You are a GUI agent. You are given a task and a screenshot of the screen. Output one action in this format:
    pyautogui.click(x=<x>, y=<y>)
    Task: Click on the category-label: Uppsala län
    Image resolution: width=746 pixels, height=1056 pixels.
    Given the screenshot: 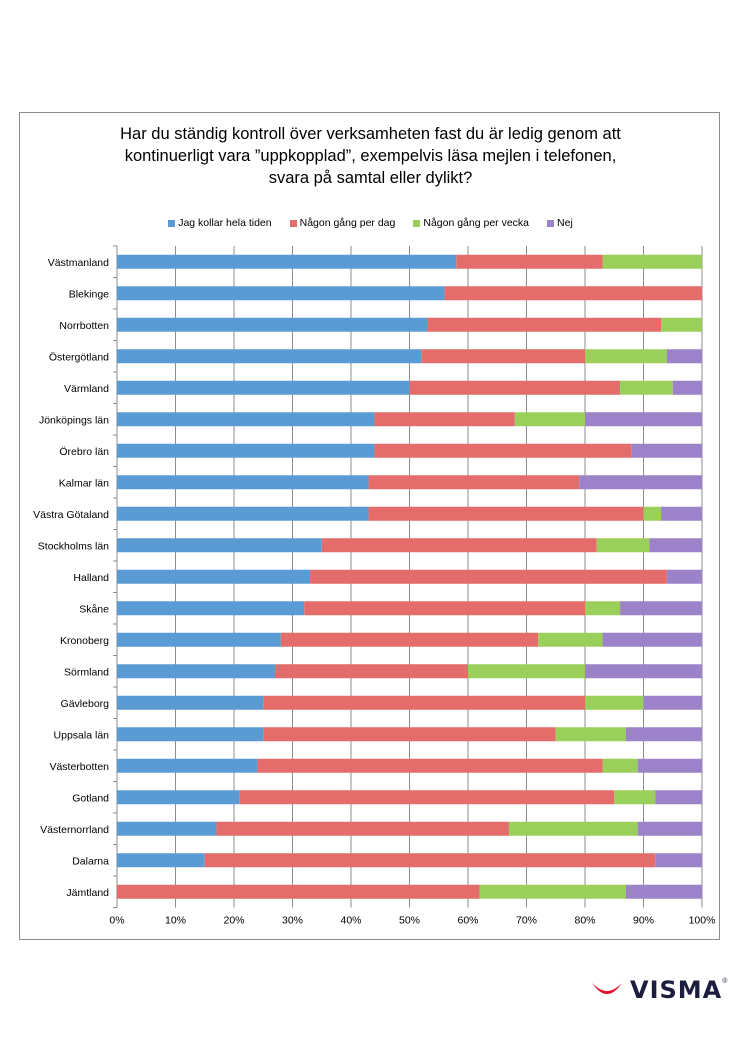 What is the action you would take?
    pyautogui.click(x=82, y=735)
    